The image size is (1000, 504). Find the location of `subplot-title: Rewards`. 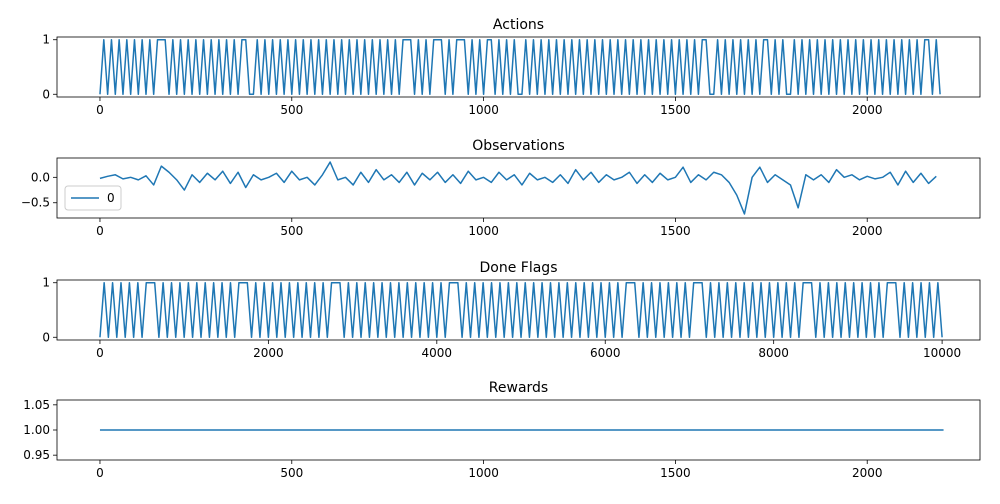

subplot-title: Rewards is located at coordinates (518, 388).